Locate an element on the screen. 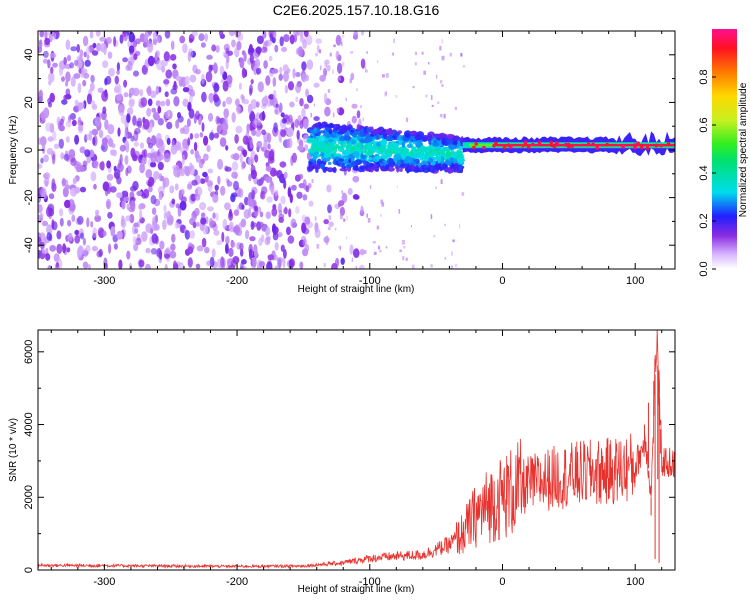 The image size is (750, 600). chart-title: C2E6.2025.157.10.18.G16 is located at coordinates (356, 10).